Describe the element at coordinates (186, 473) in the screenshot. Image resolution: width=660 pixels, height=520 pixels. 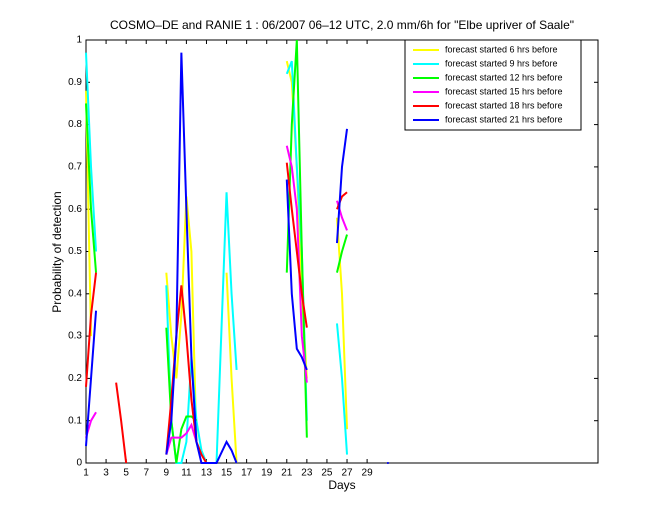
I see `x-tick-label: 11` at that location.